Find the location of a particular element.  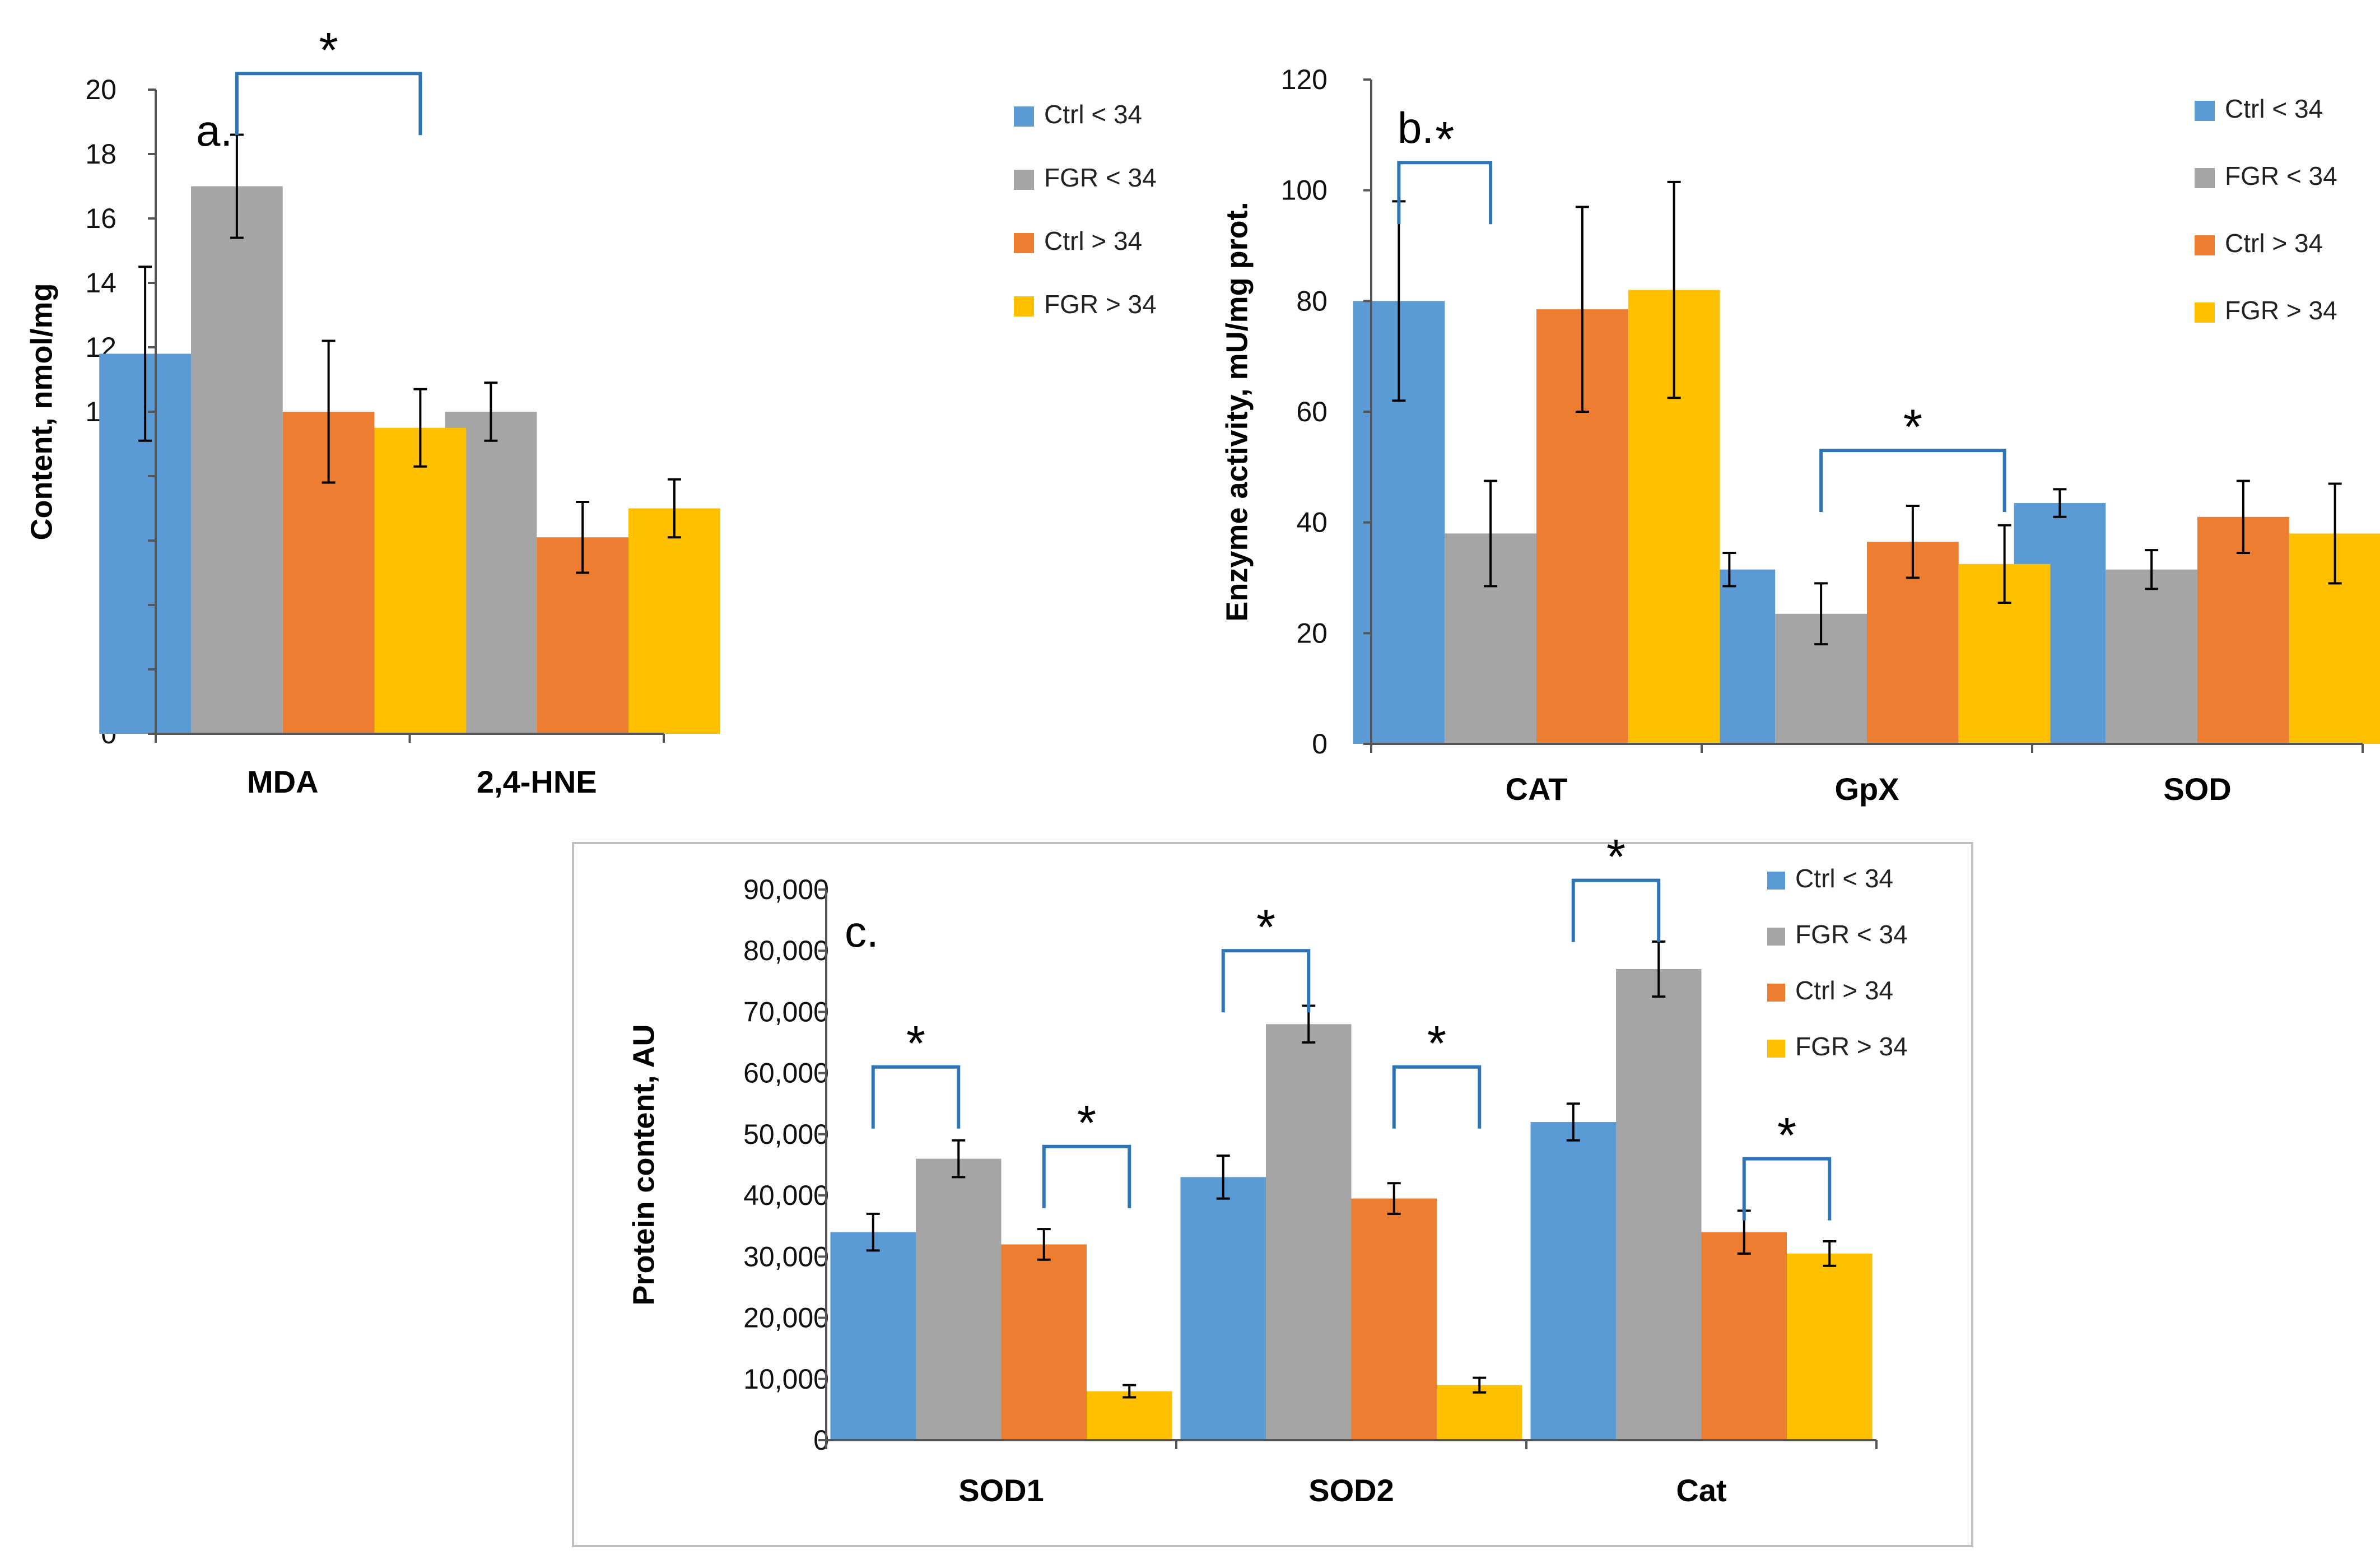

y-tick-label: 18 is located at coordinates (101, 154).